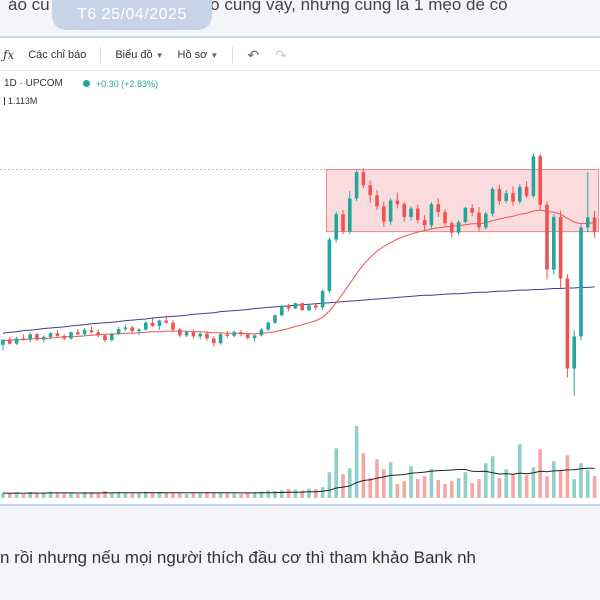 Image resolution: width=600 pixels, height=600 pixels. I want to click on indicators-button: Các chỉ báo, so click(57, 55).